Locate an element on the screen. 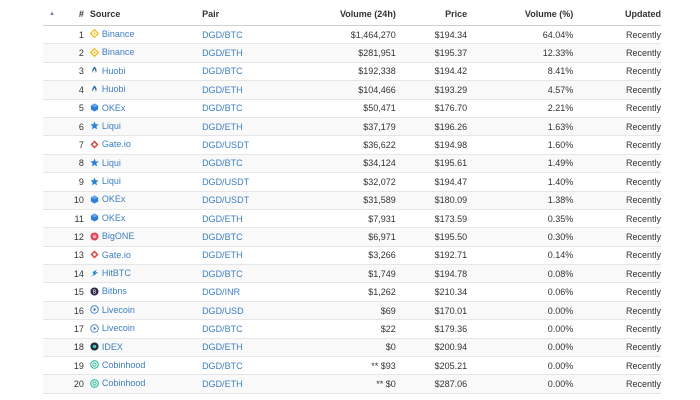  volume-percent-column-header: Volume (%) is located at coordinates (520, 14).